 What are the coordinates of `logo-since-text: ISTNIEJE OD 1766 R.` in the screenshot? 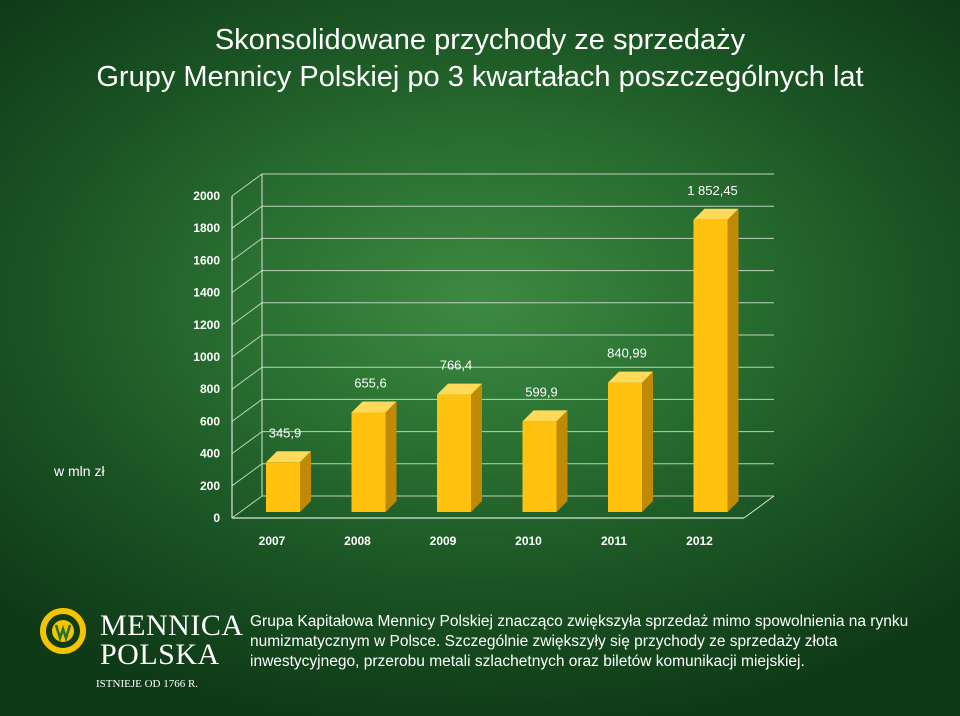 It's located at (147, 684).